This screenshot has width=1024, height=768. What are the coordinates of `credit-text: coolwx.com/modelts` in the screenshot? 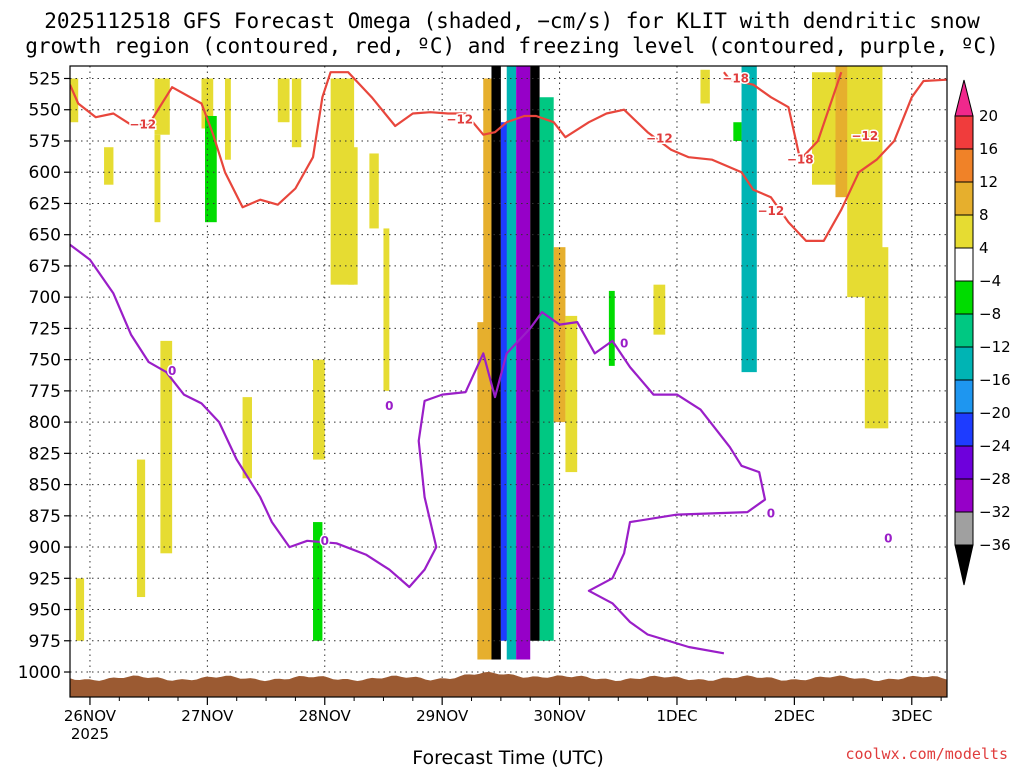 It's located at (926, 754).